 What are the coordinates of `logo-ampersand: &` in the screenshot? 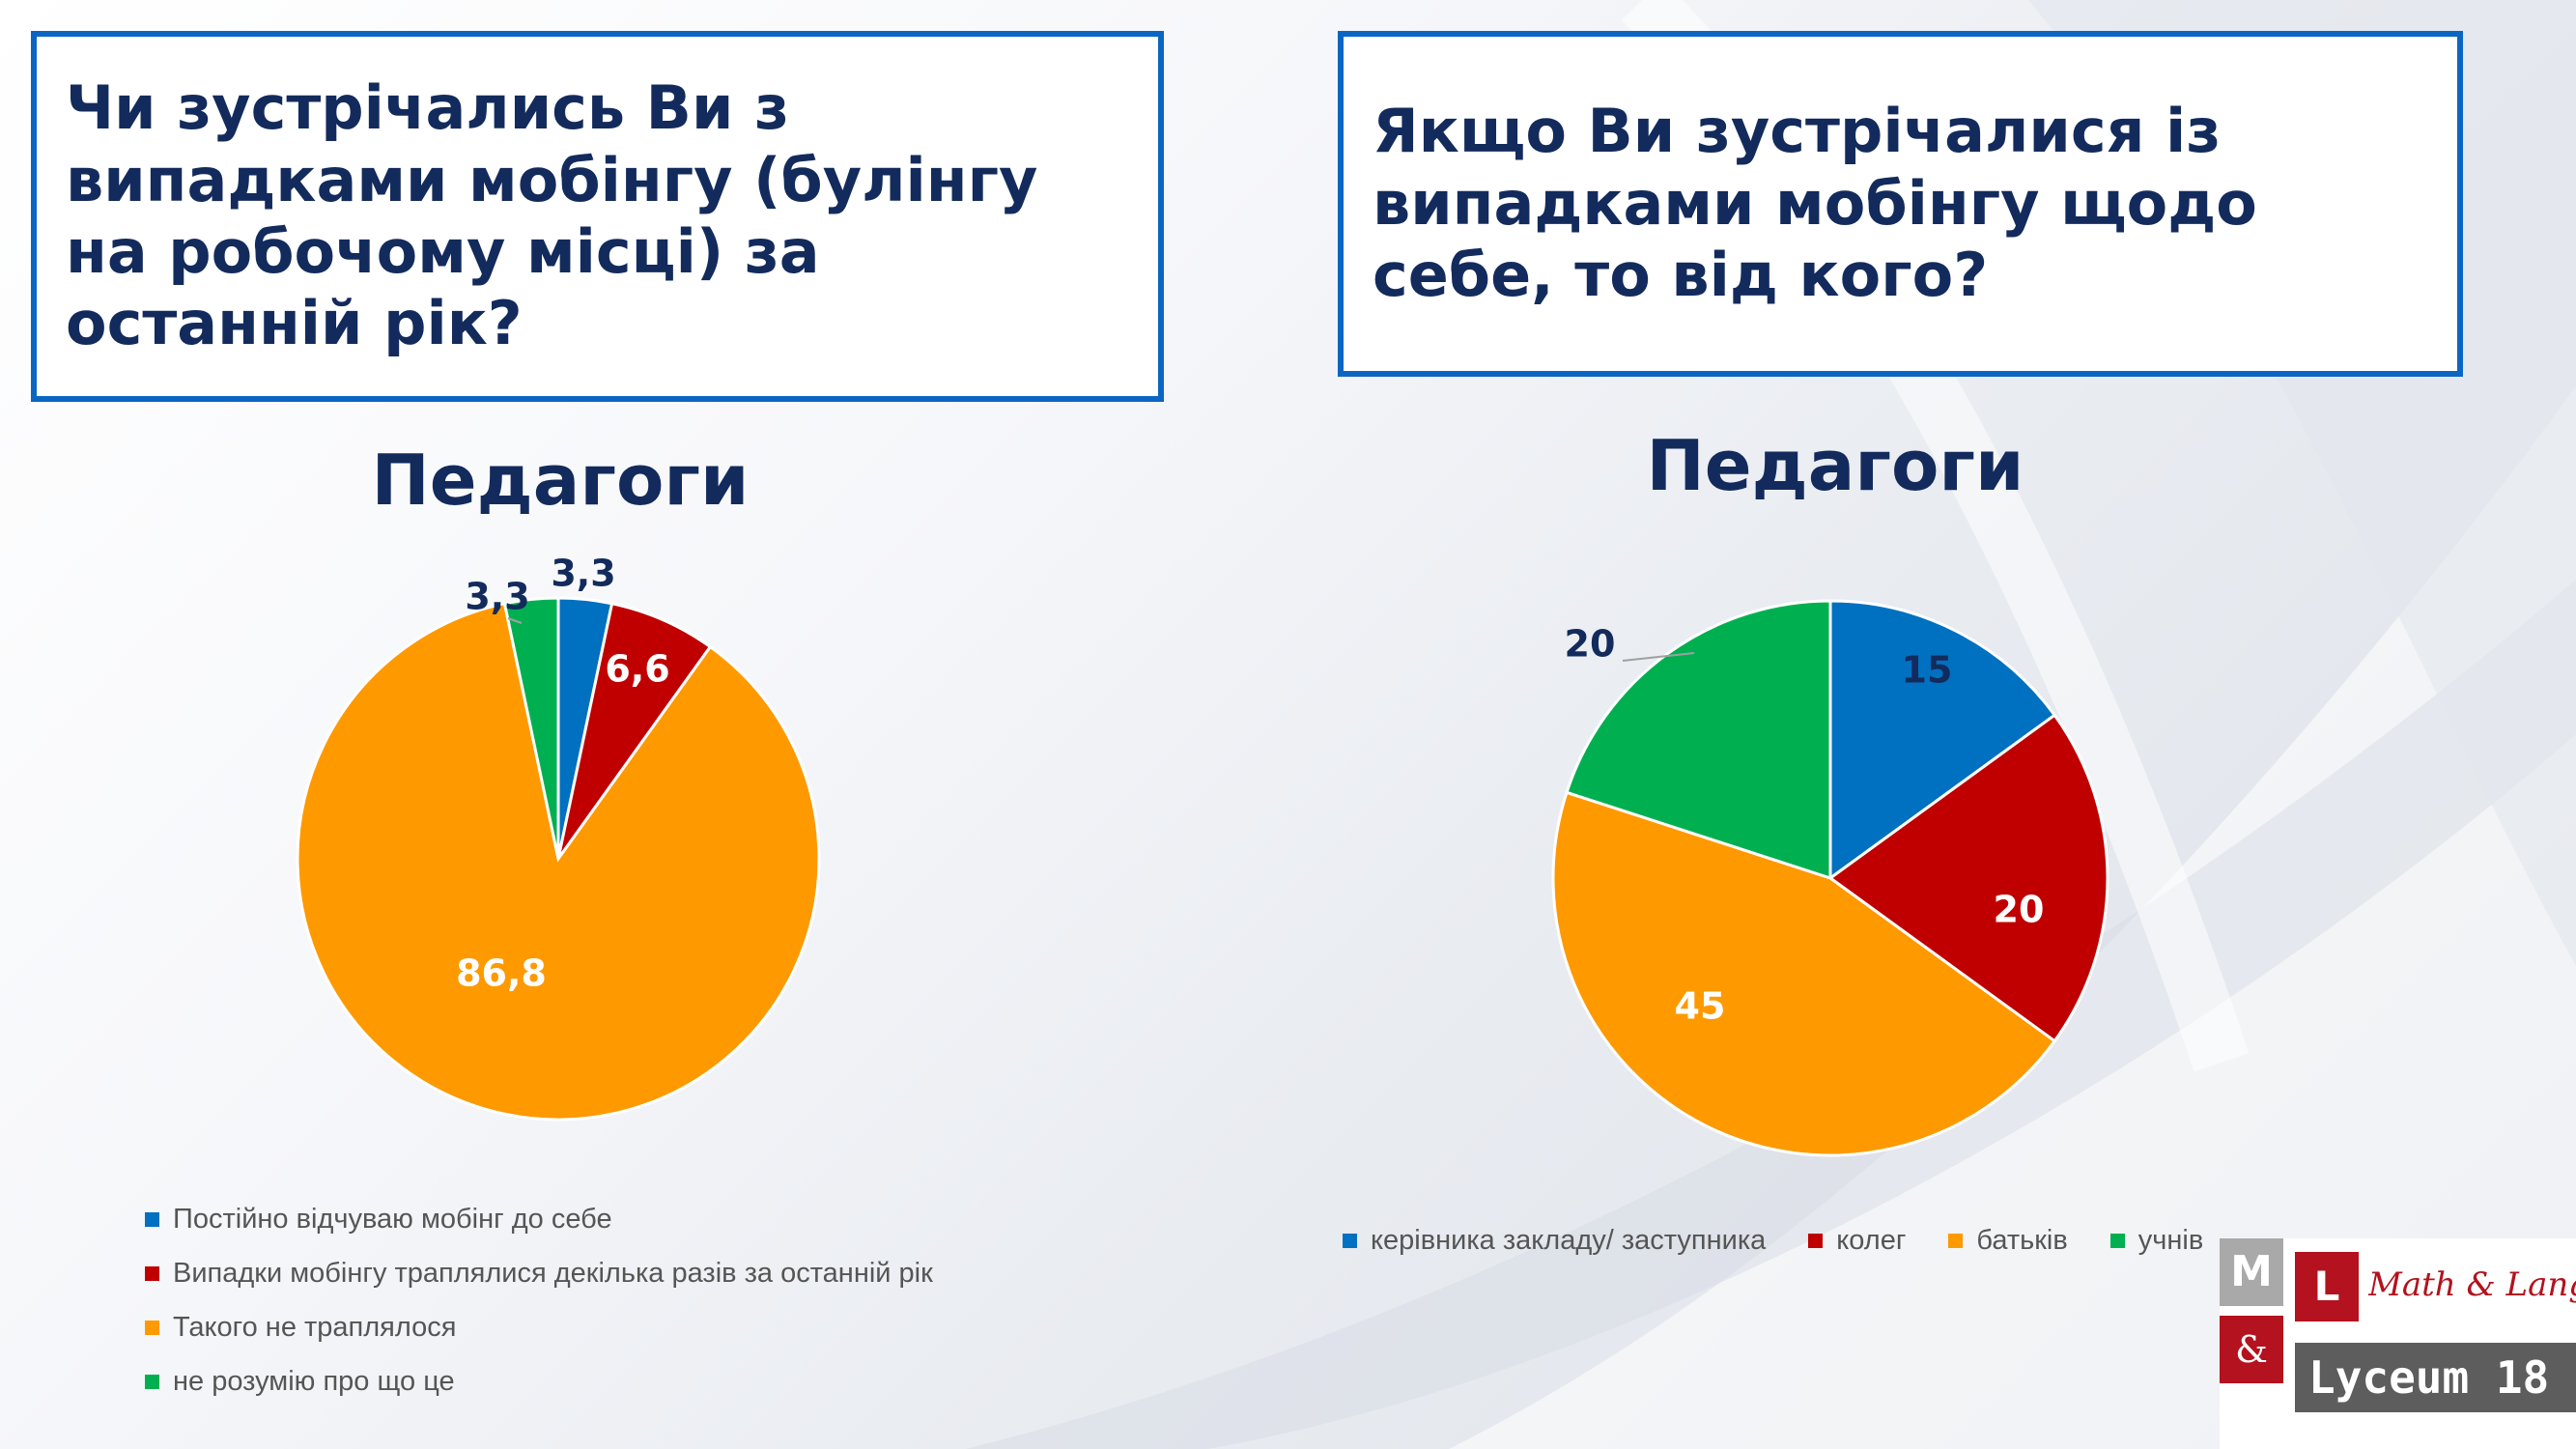 It's located at (2251, 1349).